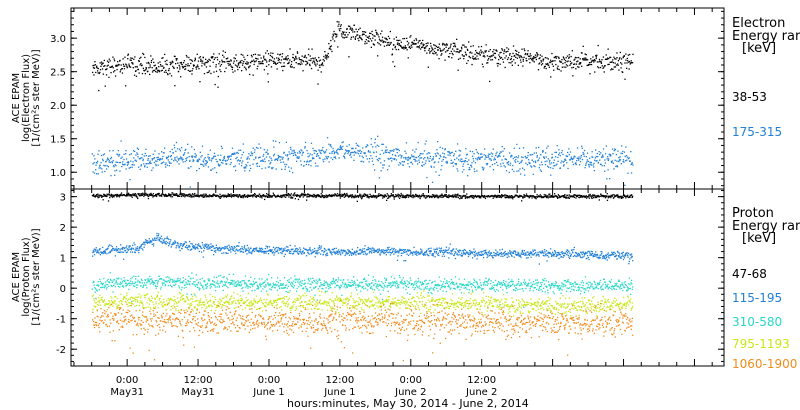  What do you see at coordinates (198, 380) in the screenshot?
I see `x-tick-label-time: 12:00` at bounding box center [198, 380].